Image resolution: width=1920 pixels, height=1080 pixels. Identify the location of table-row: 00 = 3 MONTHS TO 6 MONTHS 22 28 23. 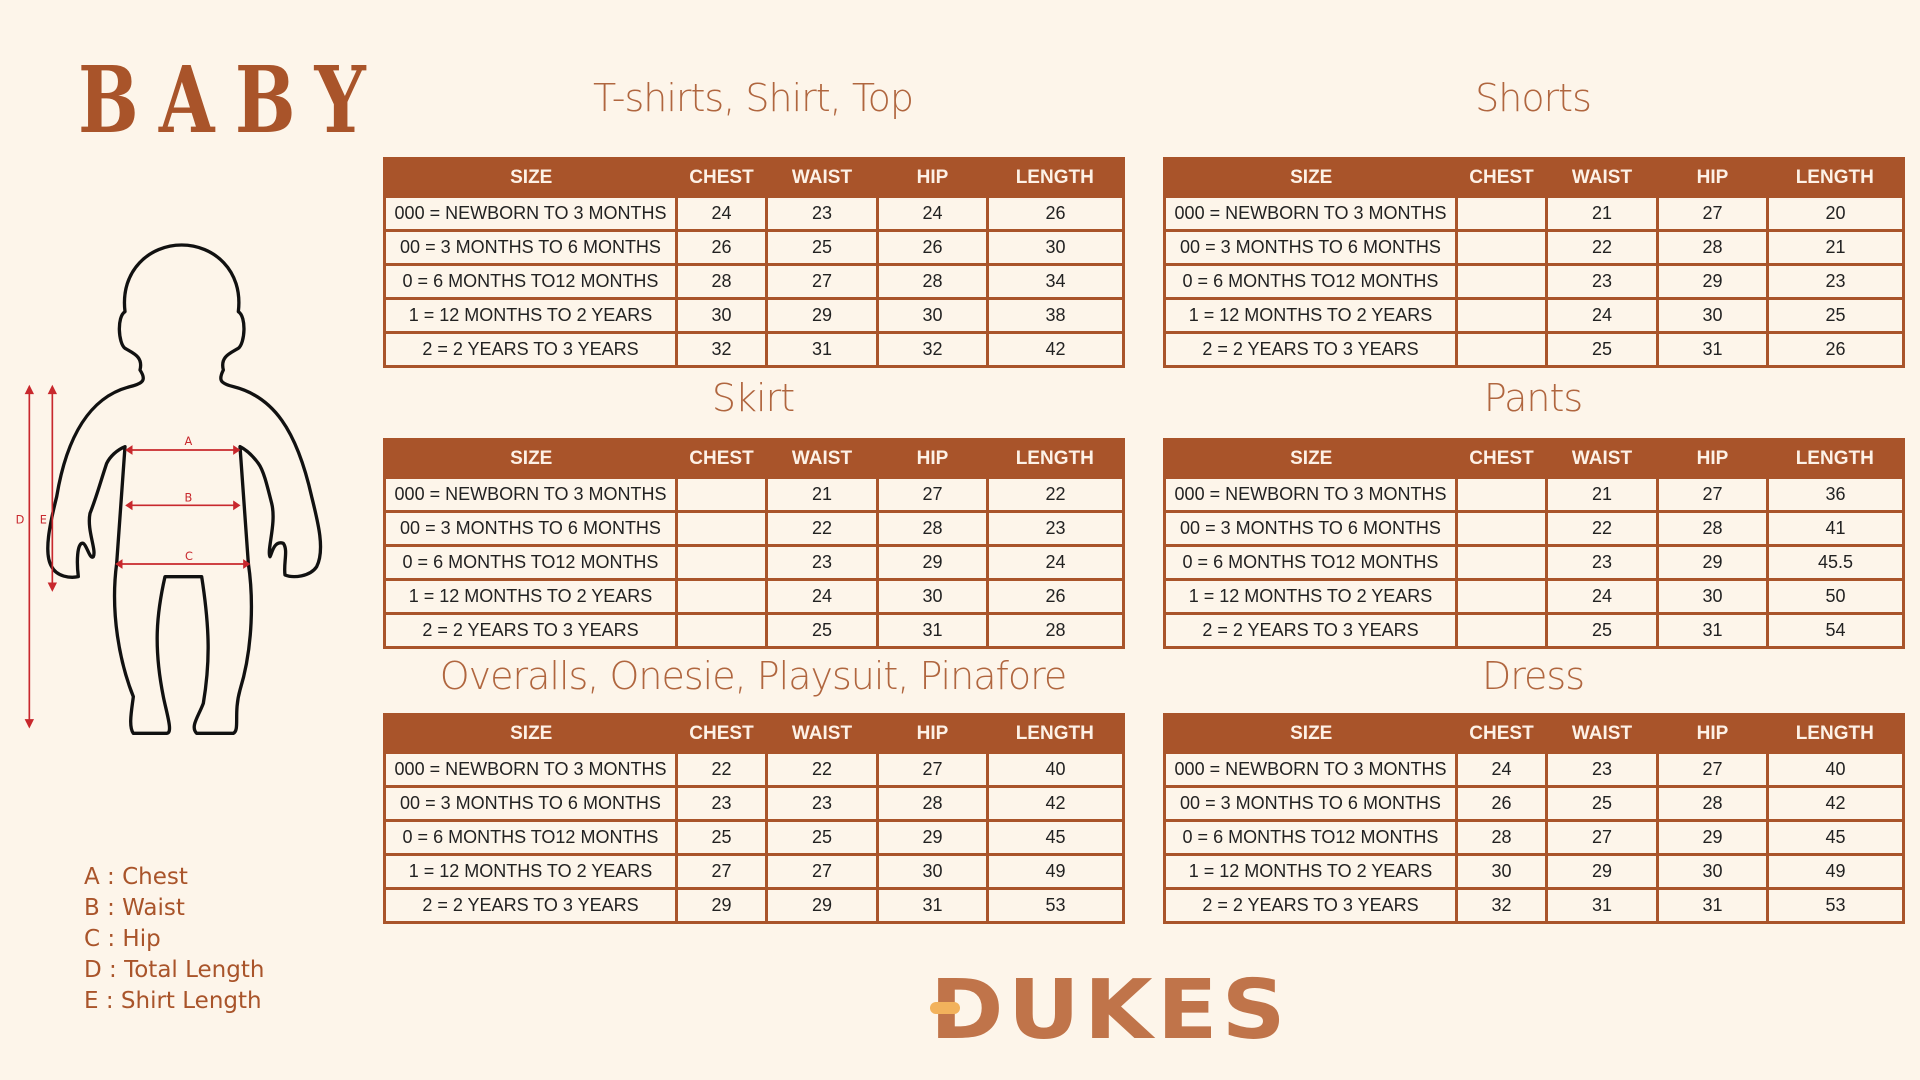
(754, 528).